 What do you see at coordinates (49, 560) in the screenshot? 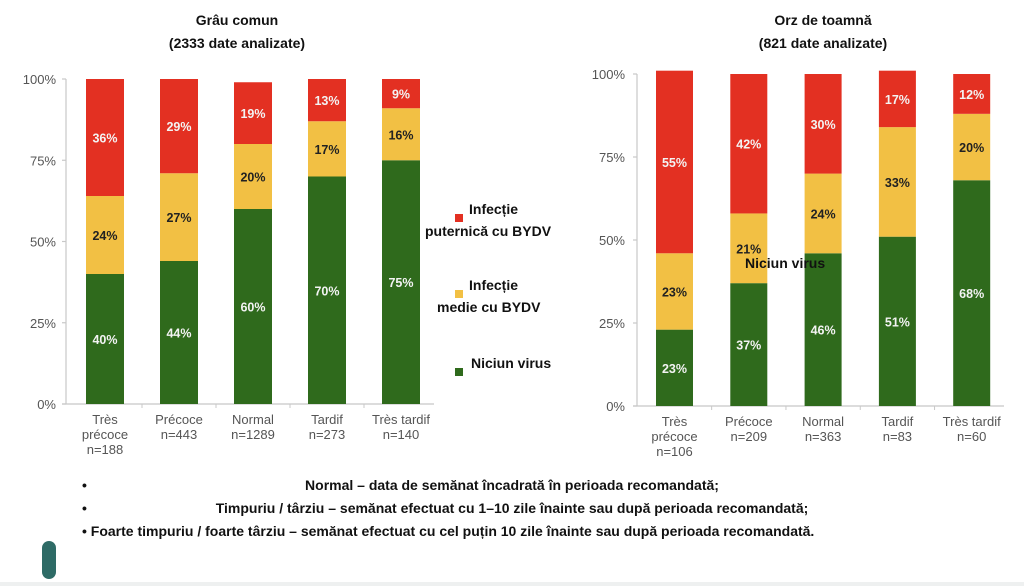
I see `scroll-handle` at bounding box center [49, 560].